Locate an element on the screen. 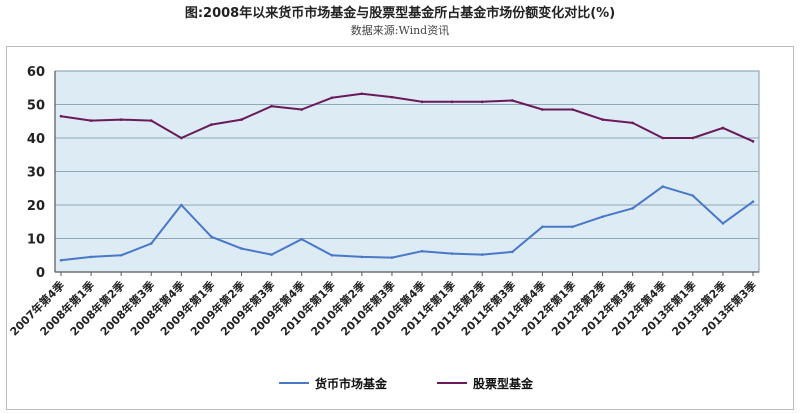  y-tick-label: 50 is located at coordinates (36, 106).